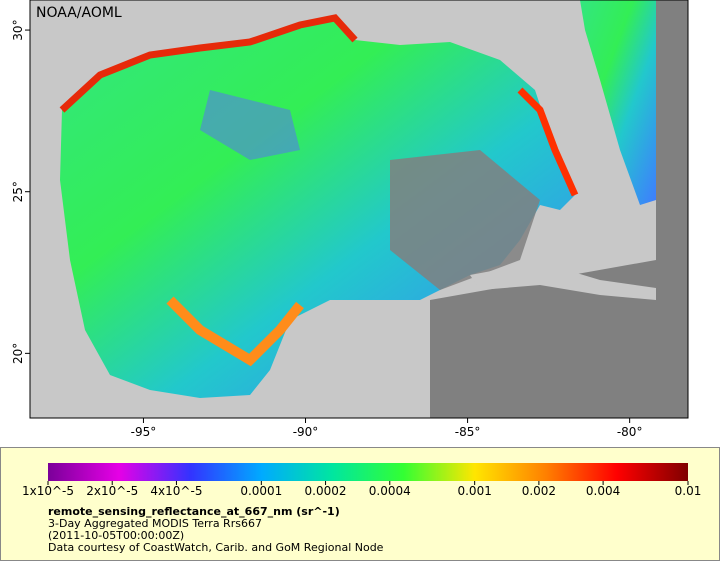  What do you see at coordinates (539, 491) in the screenshot?
I see `colorbar-tick-label: 0.002` at bounding box center [539, 491].